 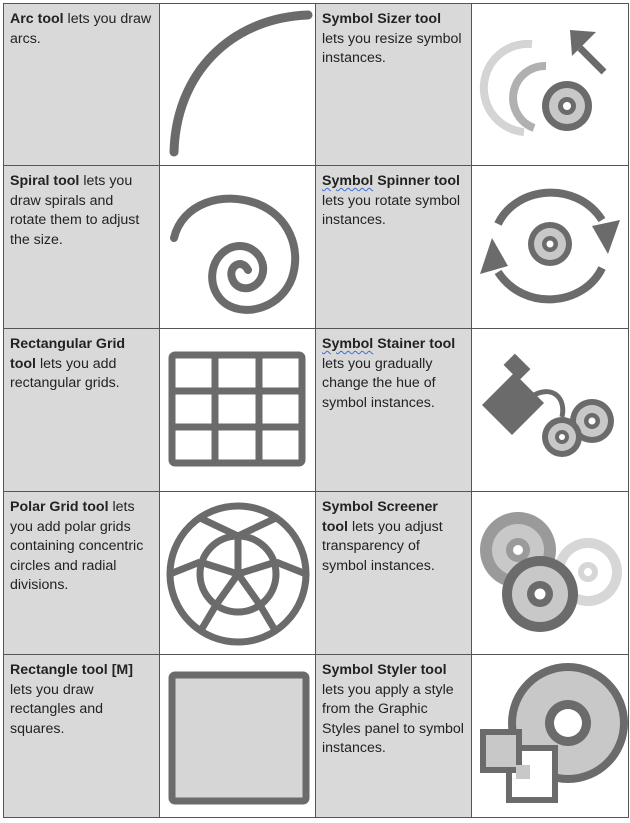 I want to click on rectangle-tool-icon, so click(x=239, y=738).